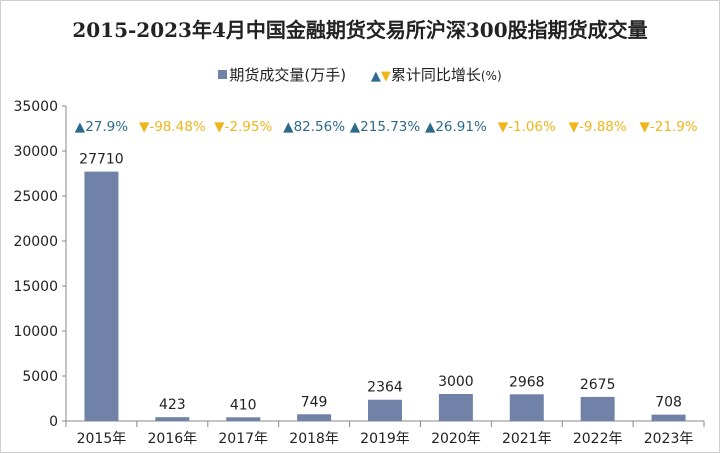 This screenshot has height=453, width=720. I want to click on legend-label-volume: 期货成交量(万手), so click(288, 75).